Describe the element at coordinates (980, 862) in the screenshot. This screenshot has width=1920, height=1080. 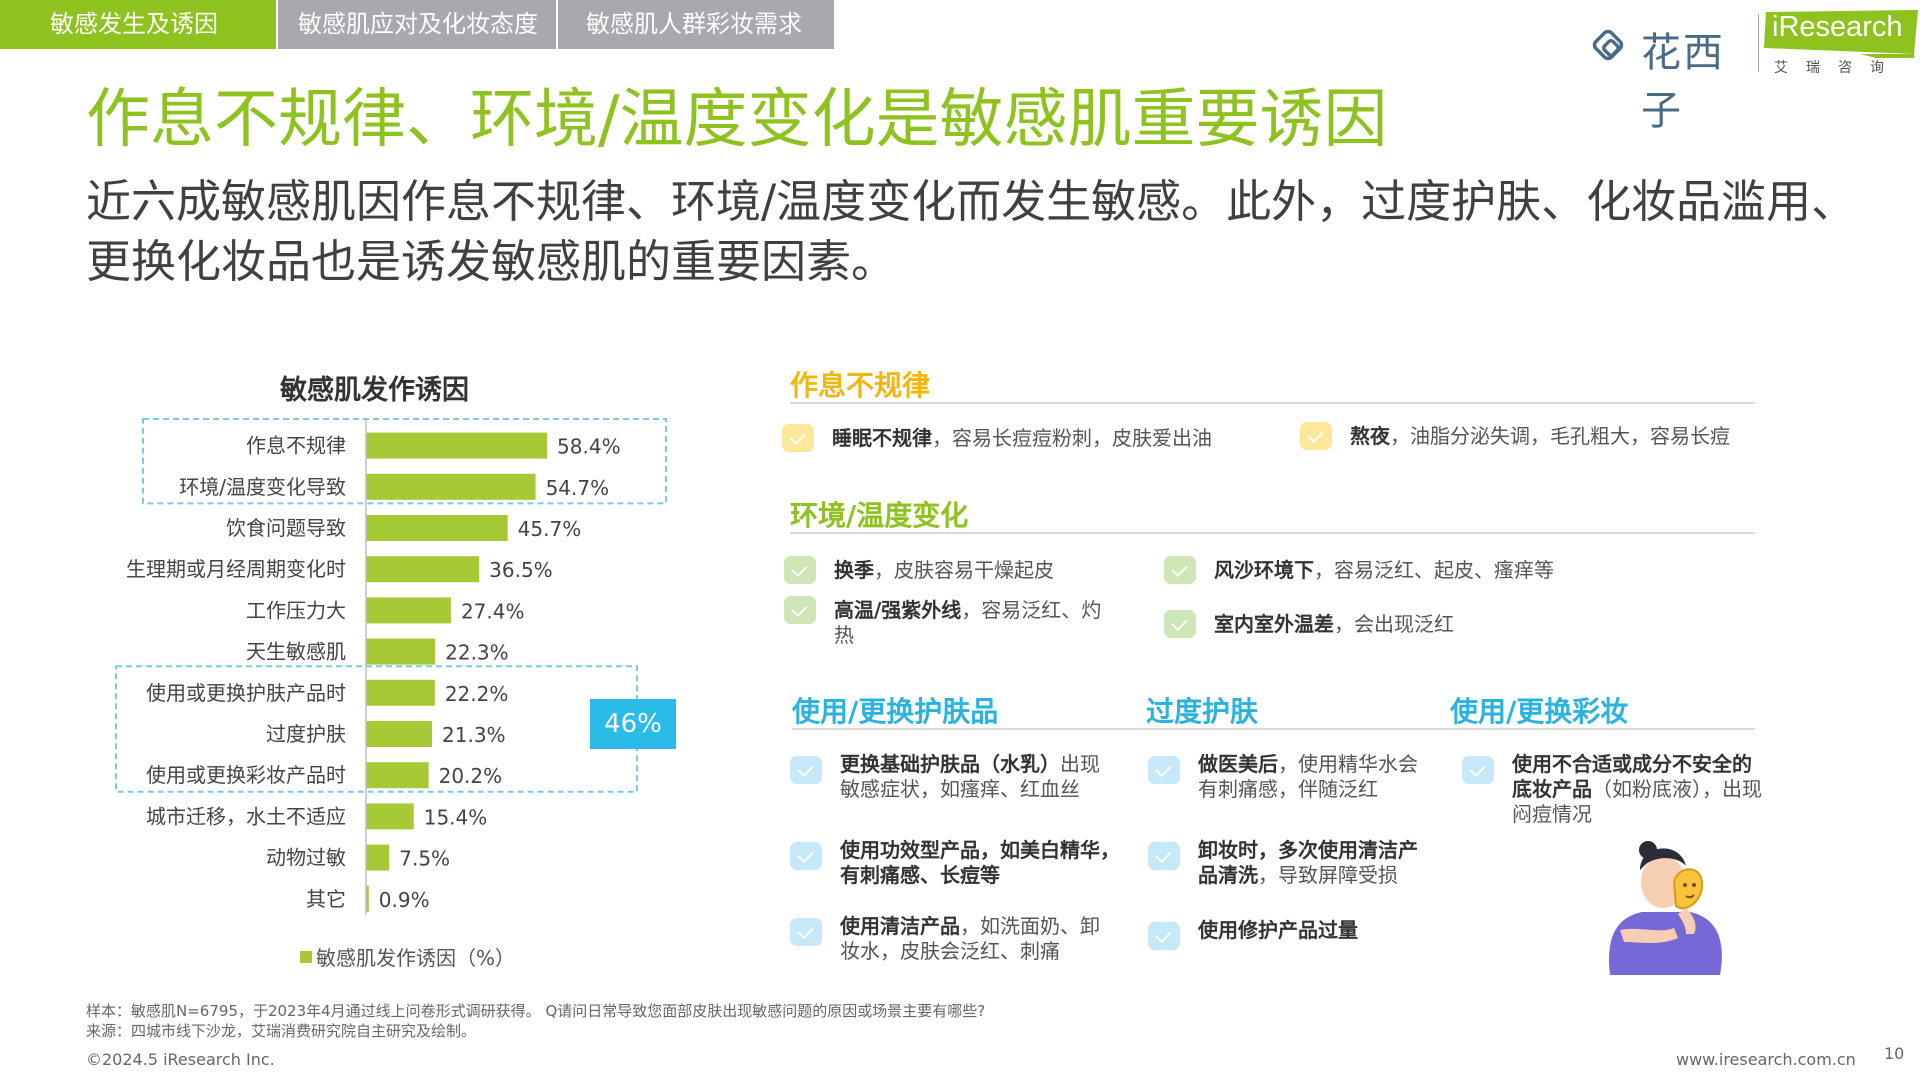
I see `skincare-item-2-text: 使用功效型产品，如美白精华，有刺痛感、长痘等` at that location.